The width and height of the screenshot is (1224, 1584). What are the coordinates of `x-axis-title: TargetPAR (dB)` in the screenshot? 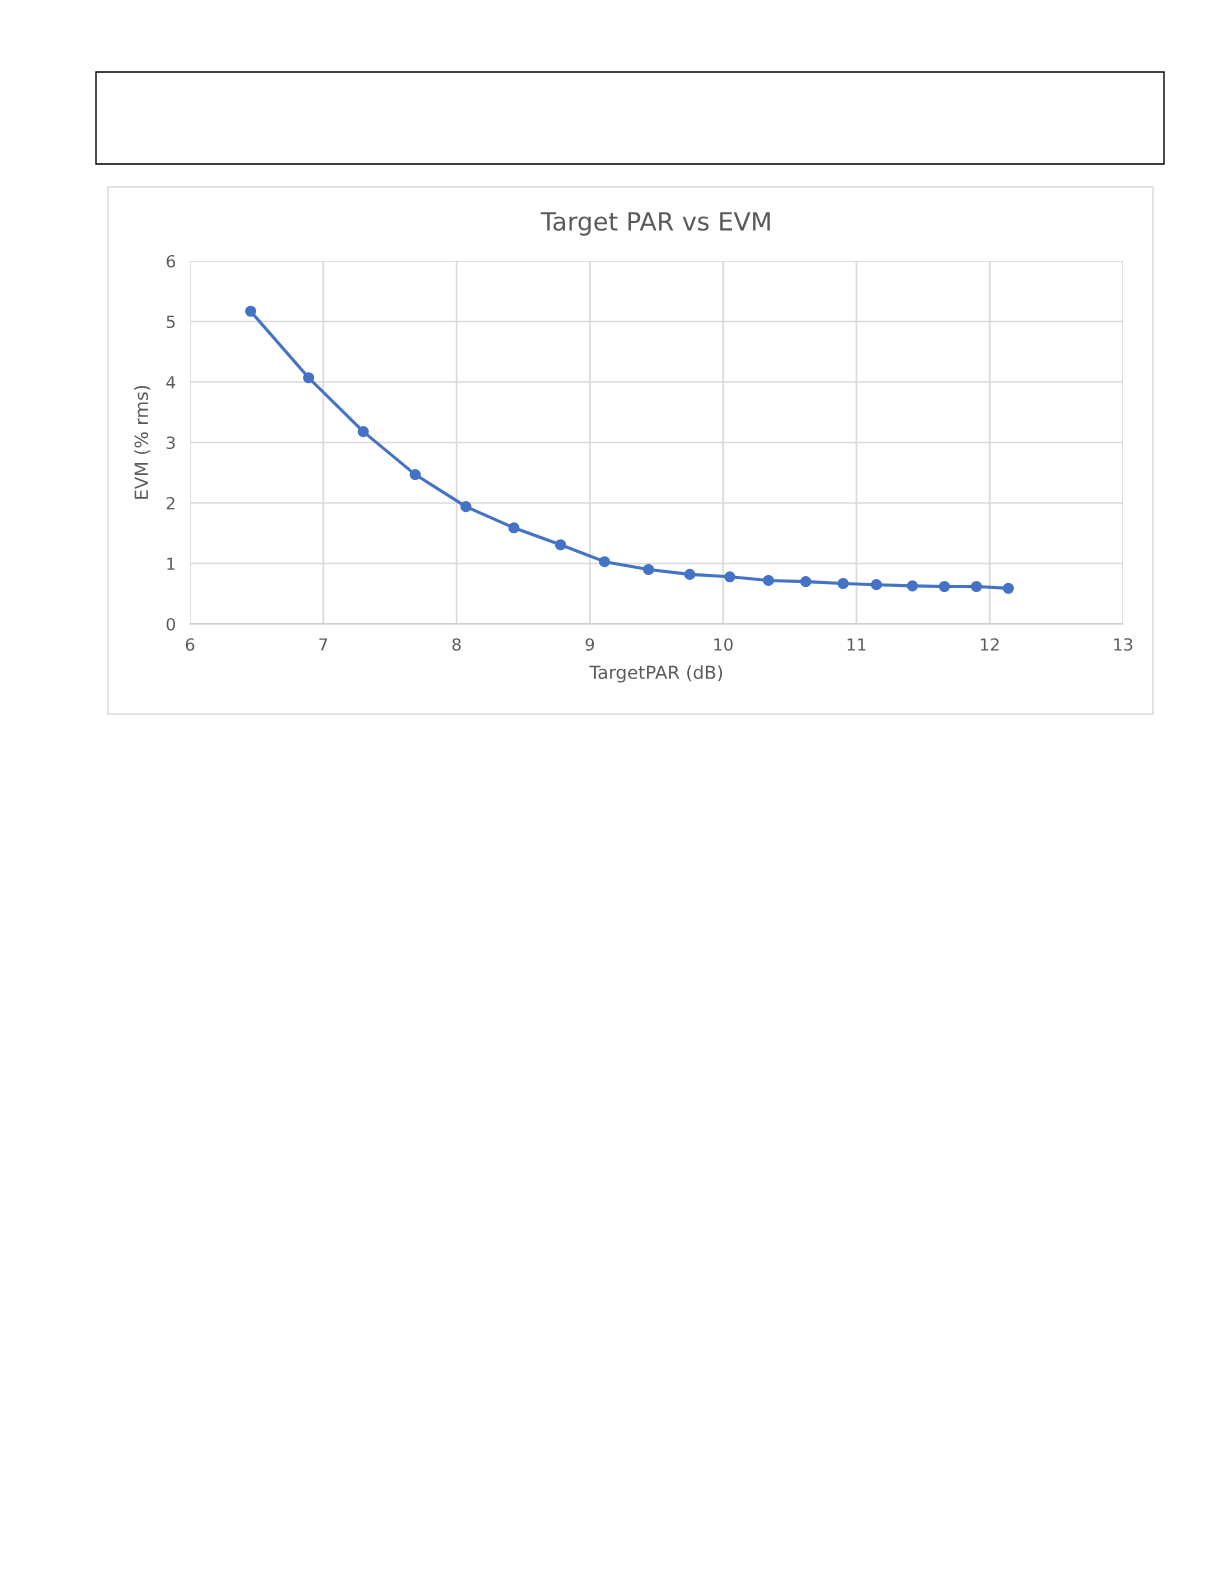 It's located at (656, 674).